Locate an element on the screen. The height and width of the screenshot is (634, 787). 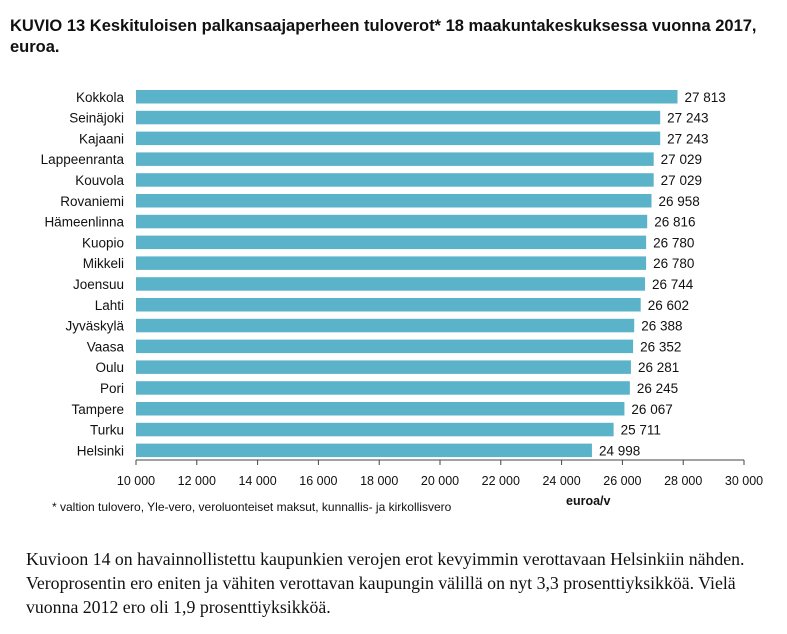
category-label-kajaani: Kajaani is located at coordinates (101, 138).